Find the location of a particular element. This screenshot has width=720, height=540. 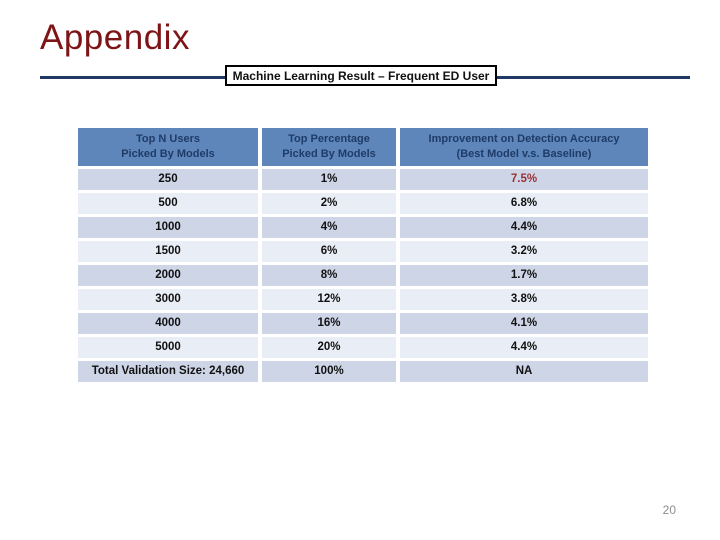

cell-top-n-users: 4000 is located at coordinates (168, 323).